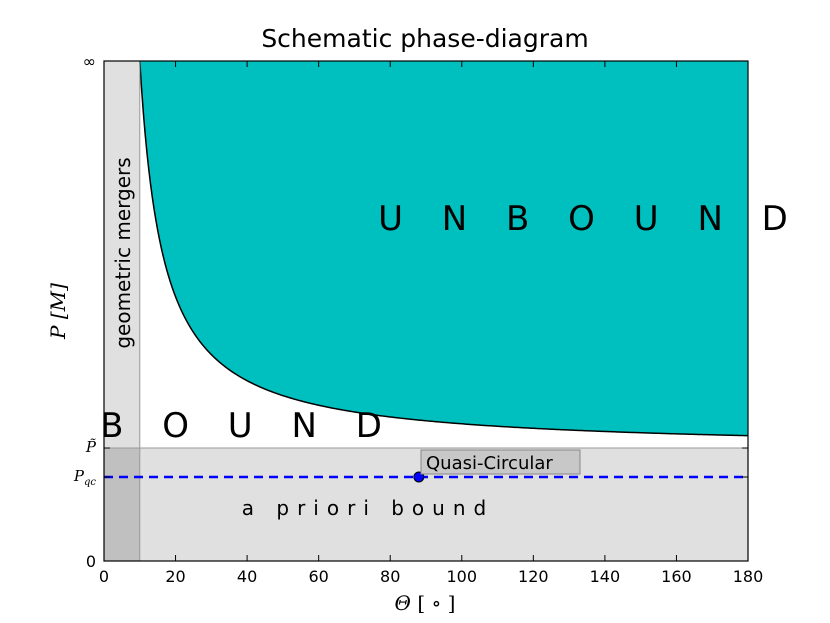 Image resolution: width=830 pixels, height=623 pixels. Describe the element at coordinates (122, 504) in the screenshot. I see `overlap-region` at that location.